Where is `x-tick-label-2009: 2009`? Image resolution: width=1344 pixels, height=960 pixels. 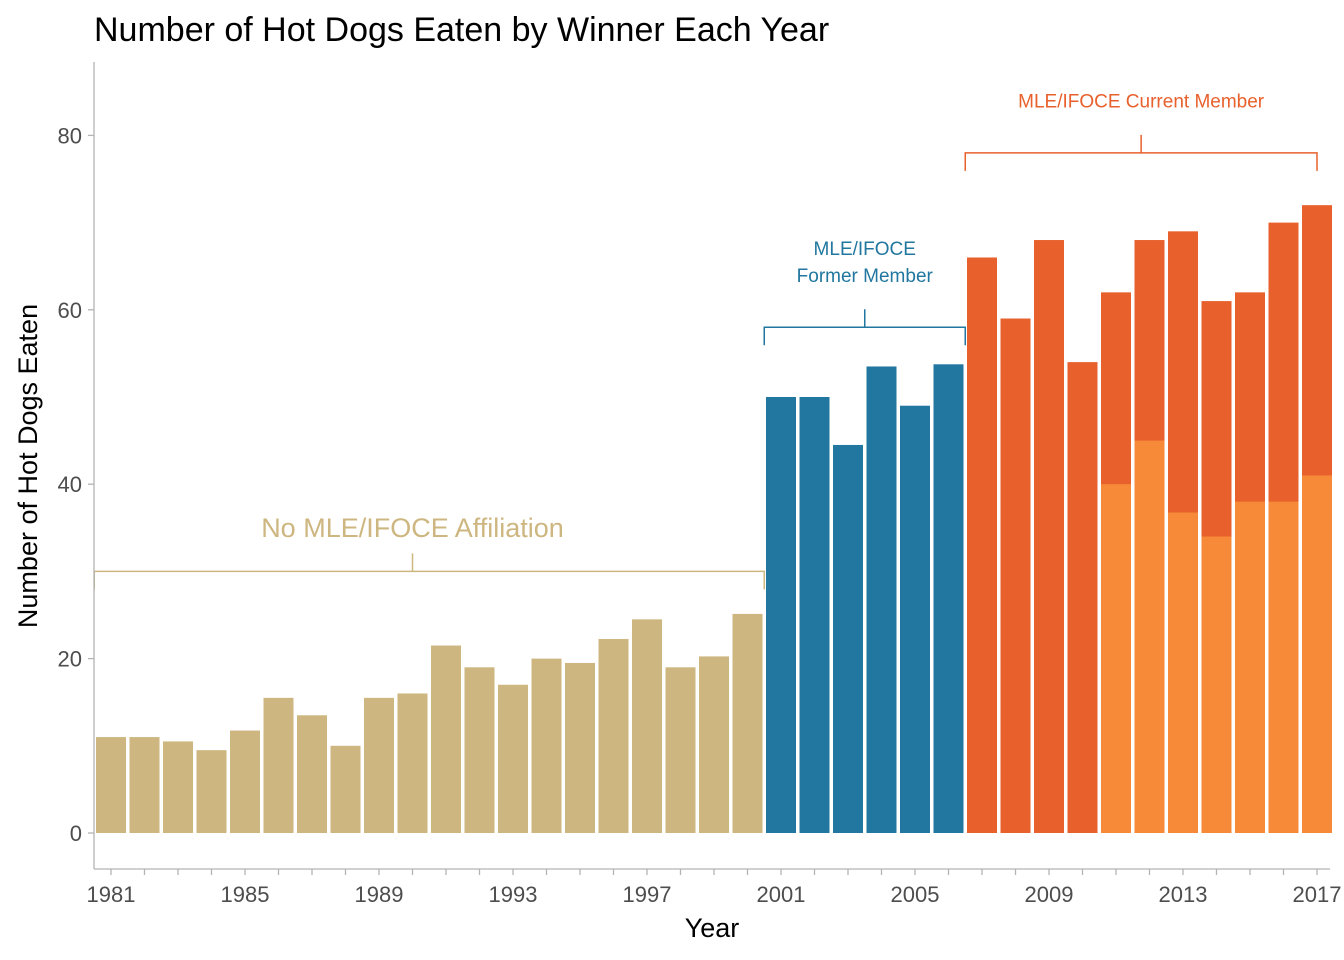
x-tick-label-2009: 2009 is located at coordinates (1049, 894).